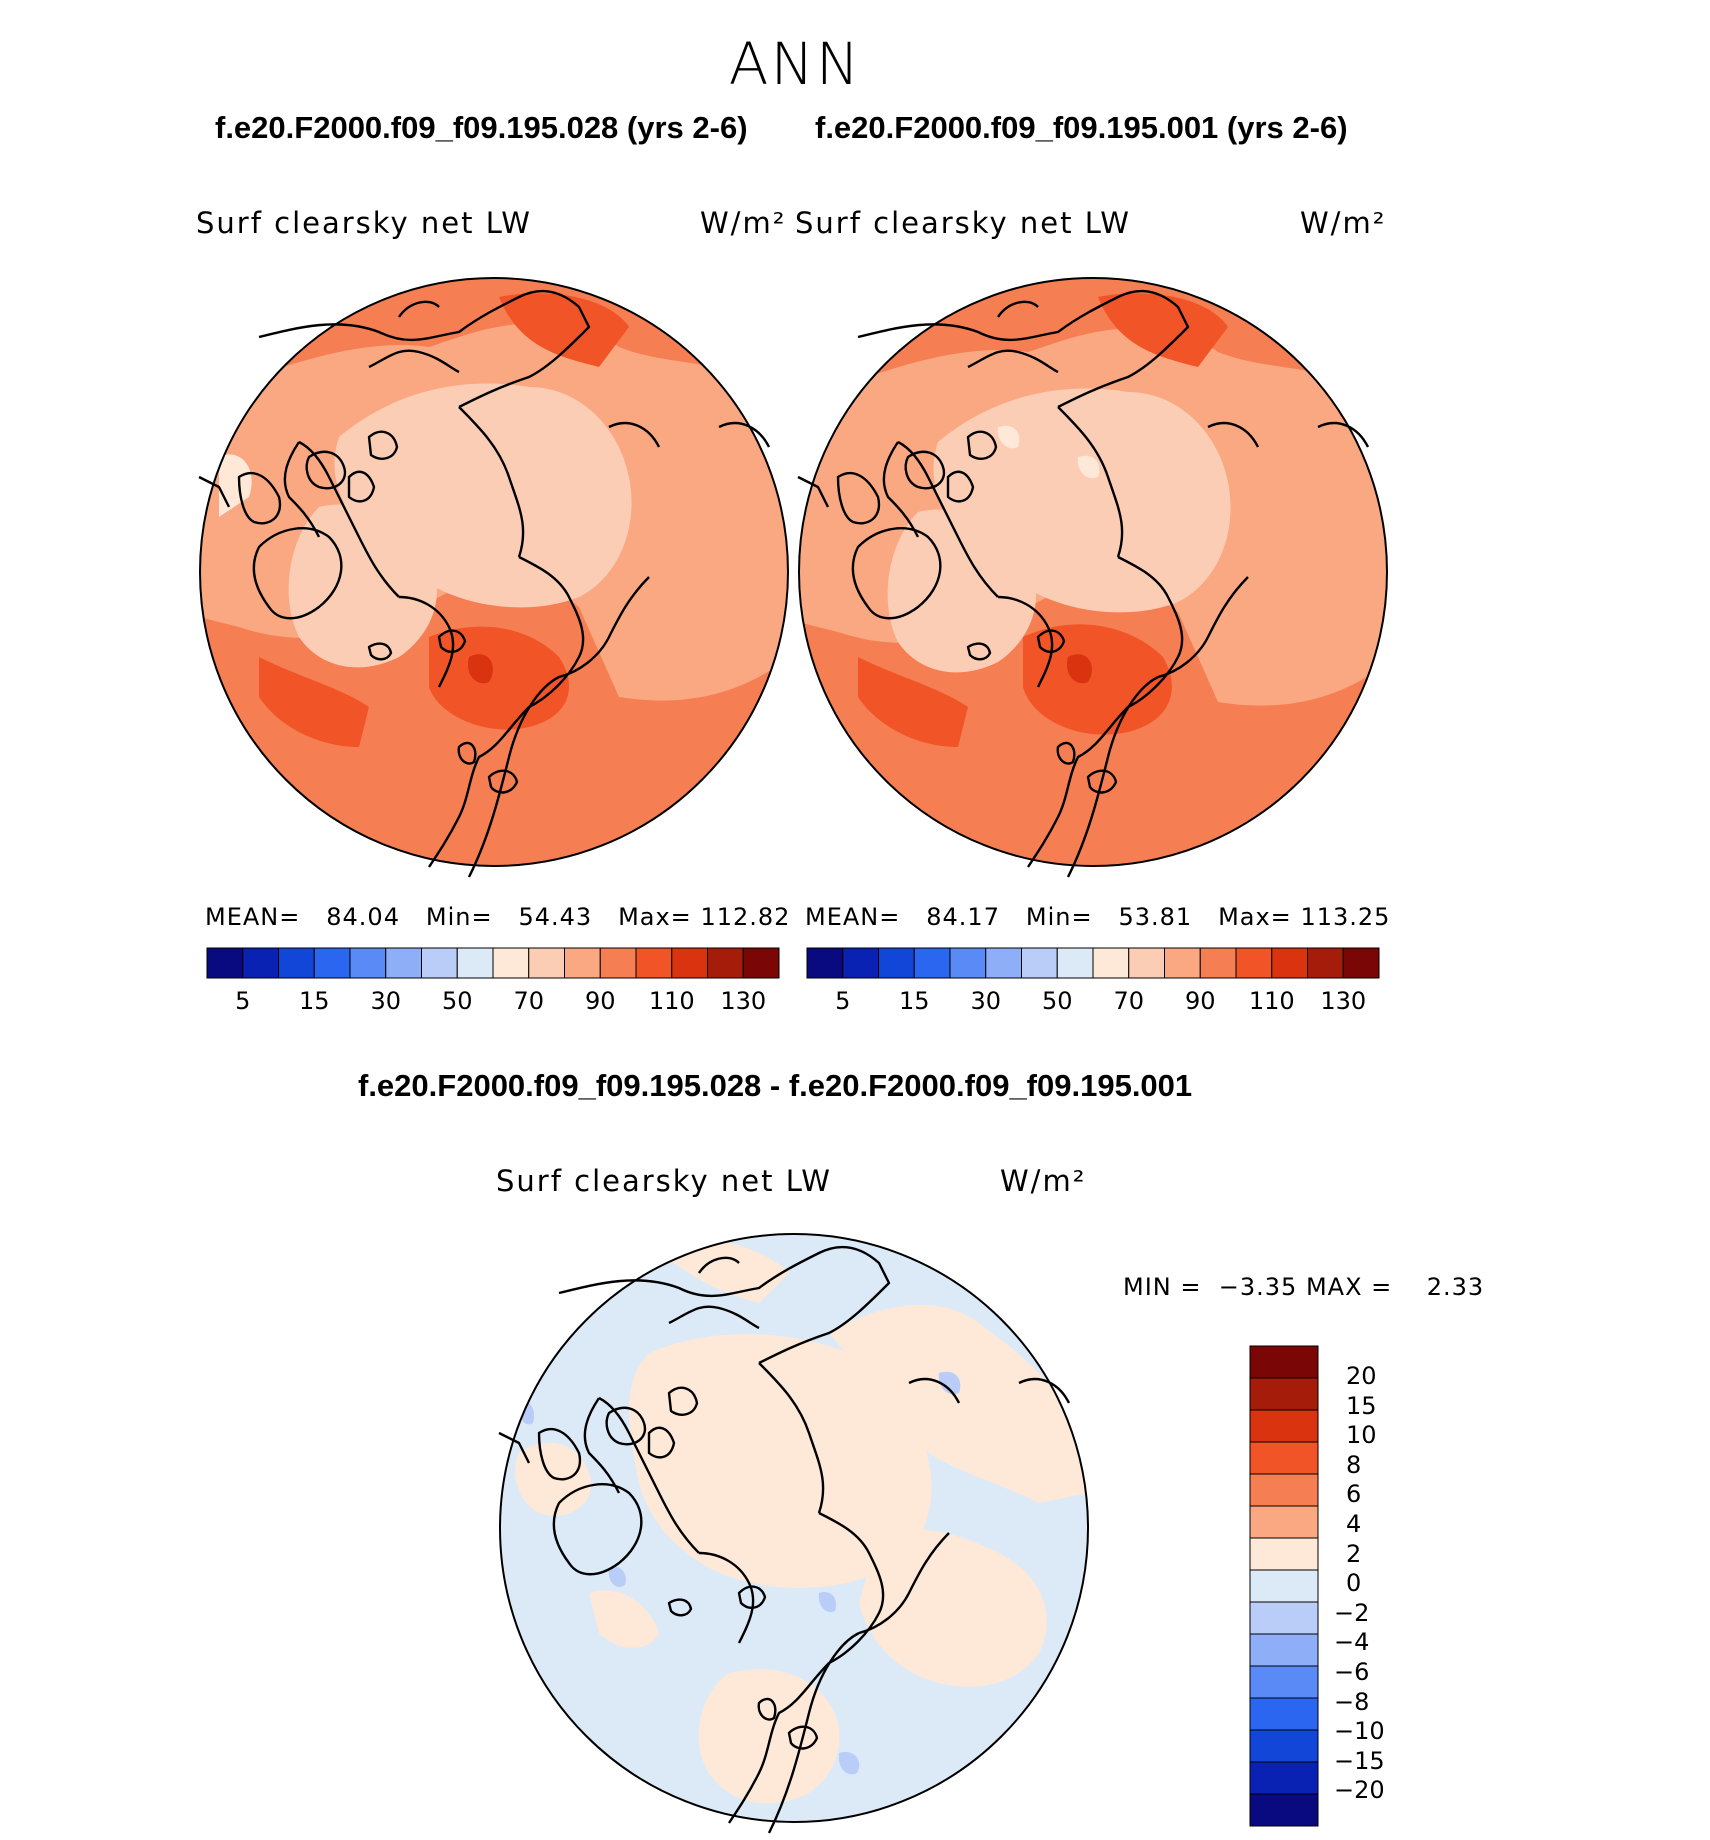 The height and width of the screenshot is (1840, 1710). What do you see at coordinates (363, 917) in the screenshot?
I see `mean-value: 84.04` at bounding box center [363, 917].